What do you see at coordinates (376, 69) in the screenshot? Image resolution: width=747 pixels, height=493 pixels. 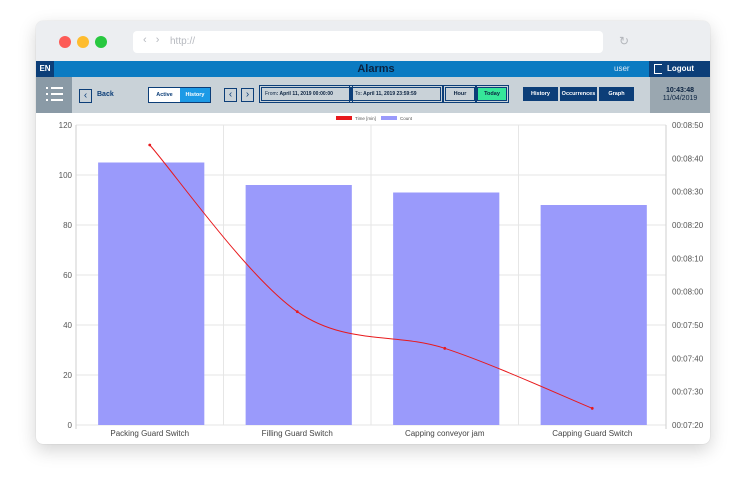 I see `page-title: Alarms` at bounding box center [376, 69].